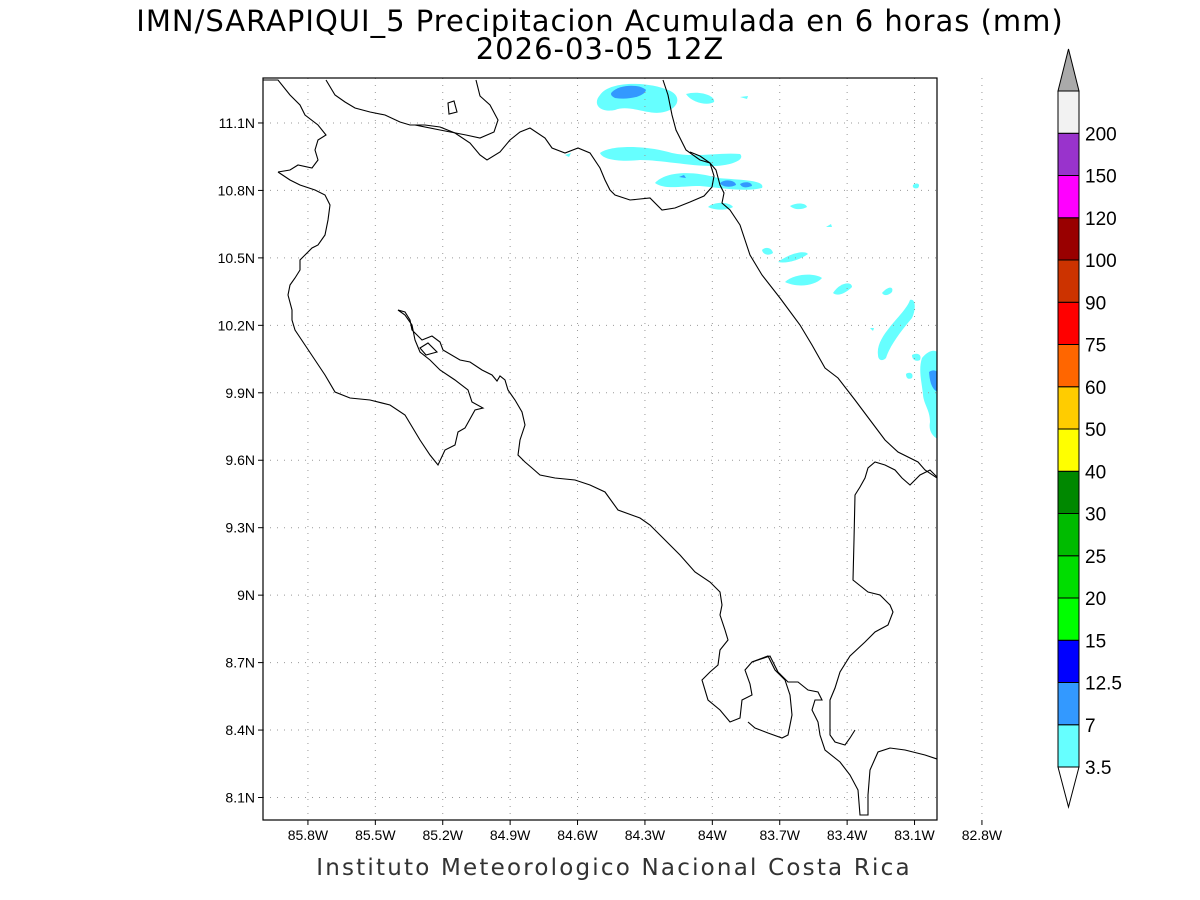  Describe the element at coordinates (1095, 388) in the screenshot. I see `colorbar-label: 60` at that location.